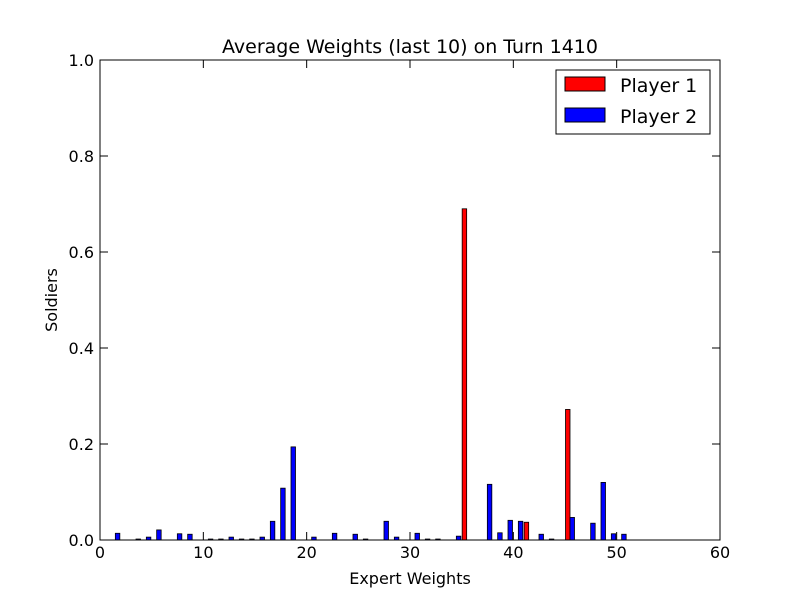 Image resolution: width=800 pixels, height=600 pixels. Describe the element at coordinates (81, 348) in the screenshot. I see `y-tick-label: 0.4` at that location.